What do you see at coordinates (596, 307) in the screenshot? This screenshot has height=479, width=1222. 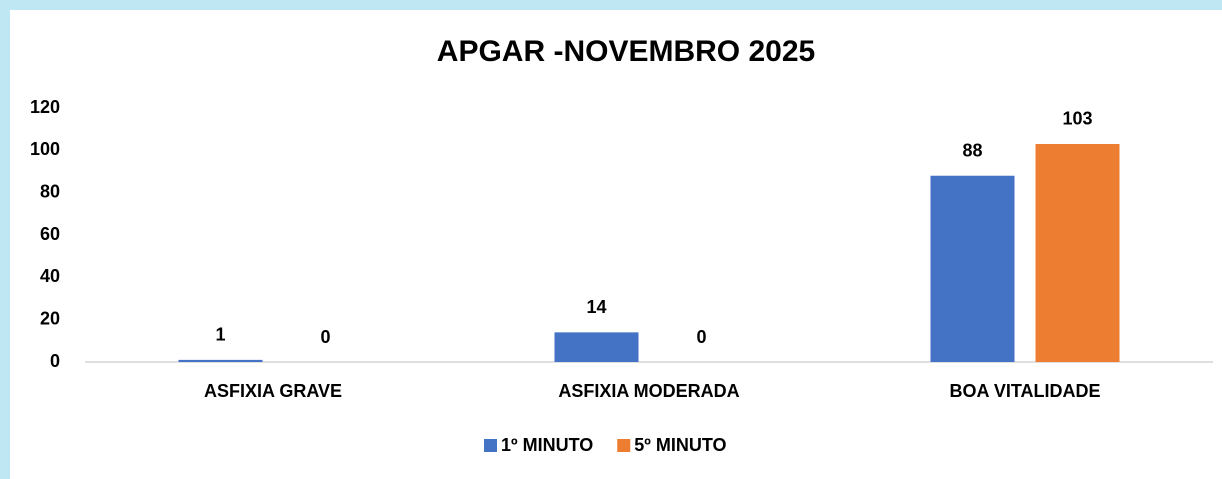 I see `data-label: 14` at bounding box center [596, 307].